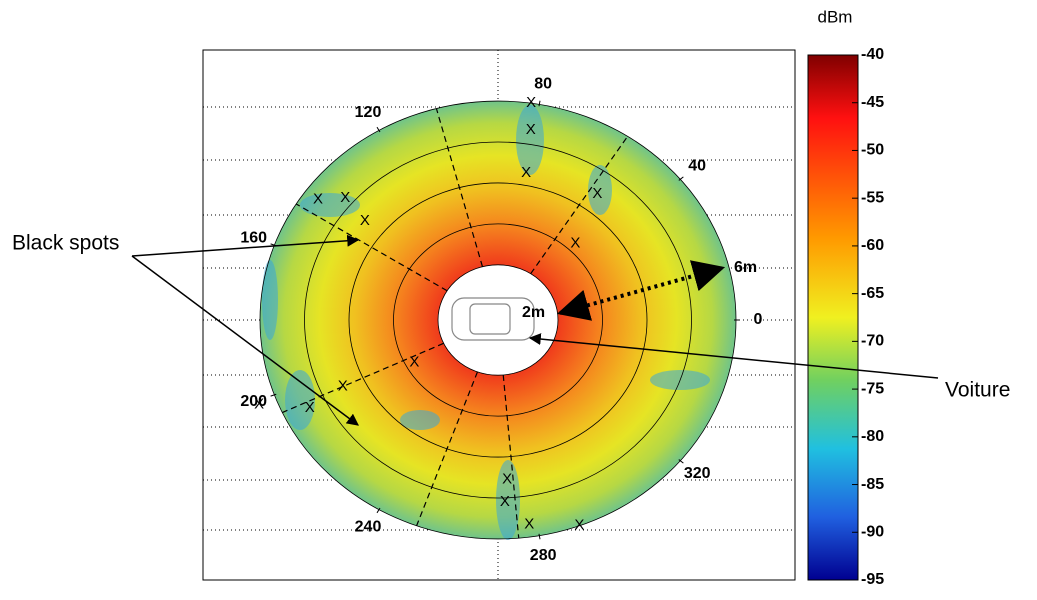 The height and width of the screenshot is (600, 1037). Describe the element at coordinates (368, 526) in the screenshot. I see `angle-tick-label: 240` at that location.